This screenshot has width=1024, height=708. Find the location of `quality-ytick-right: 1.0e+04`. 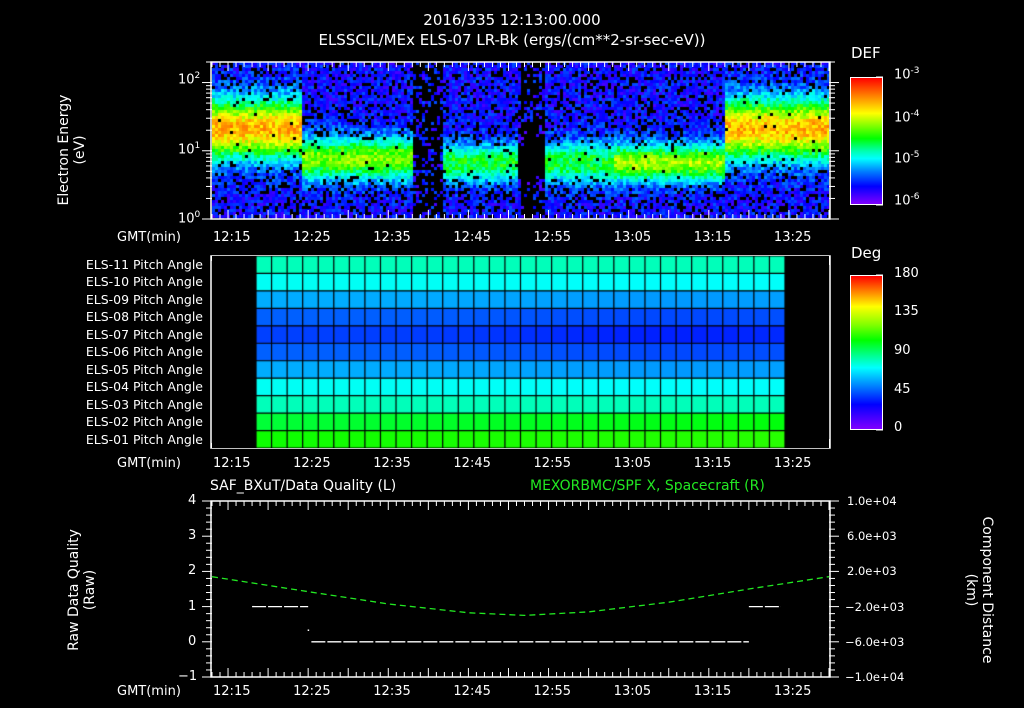

quality-ytick-right: 1.0e+04 is located at coordinates (872, 501).